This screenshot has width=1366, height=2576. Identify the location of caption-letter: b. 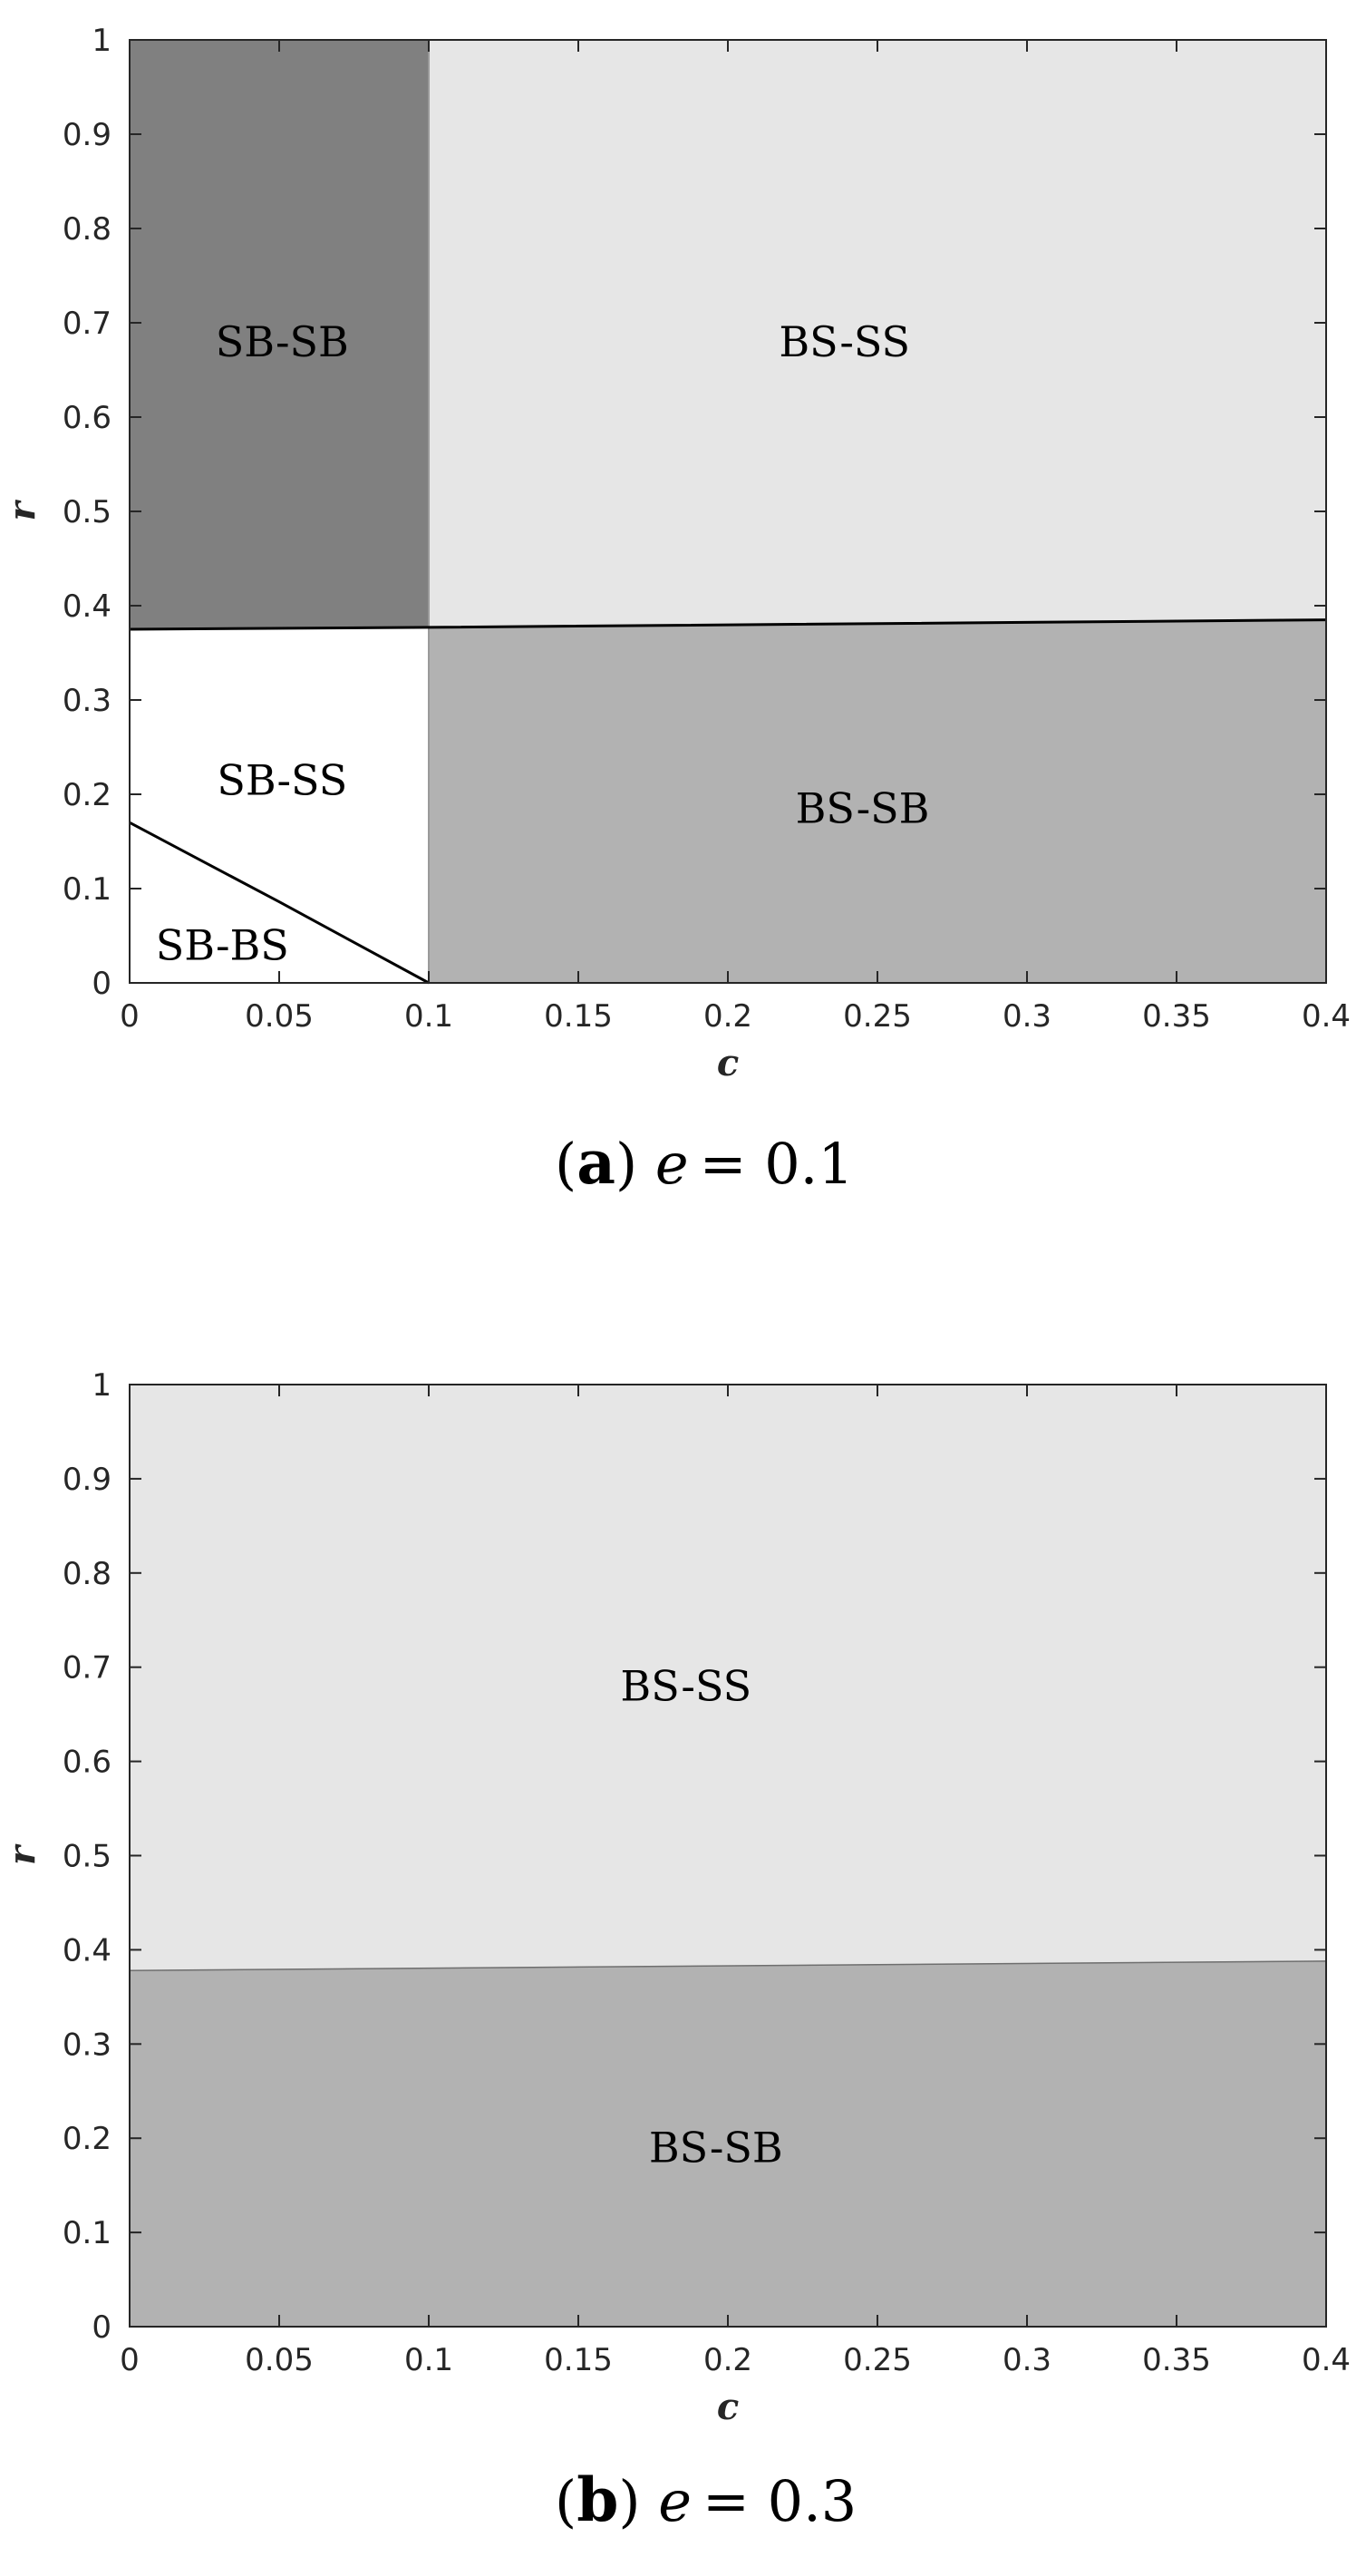
(597, 2499).